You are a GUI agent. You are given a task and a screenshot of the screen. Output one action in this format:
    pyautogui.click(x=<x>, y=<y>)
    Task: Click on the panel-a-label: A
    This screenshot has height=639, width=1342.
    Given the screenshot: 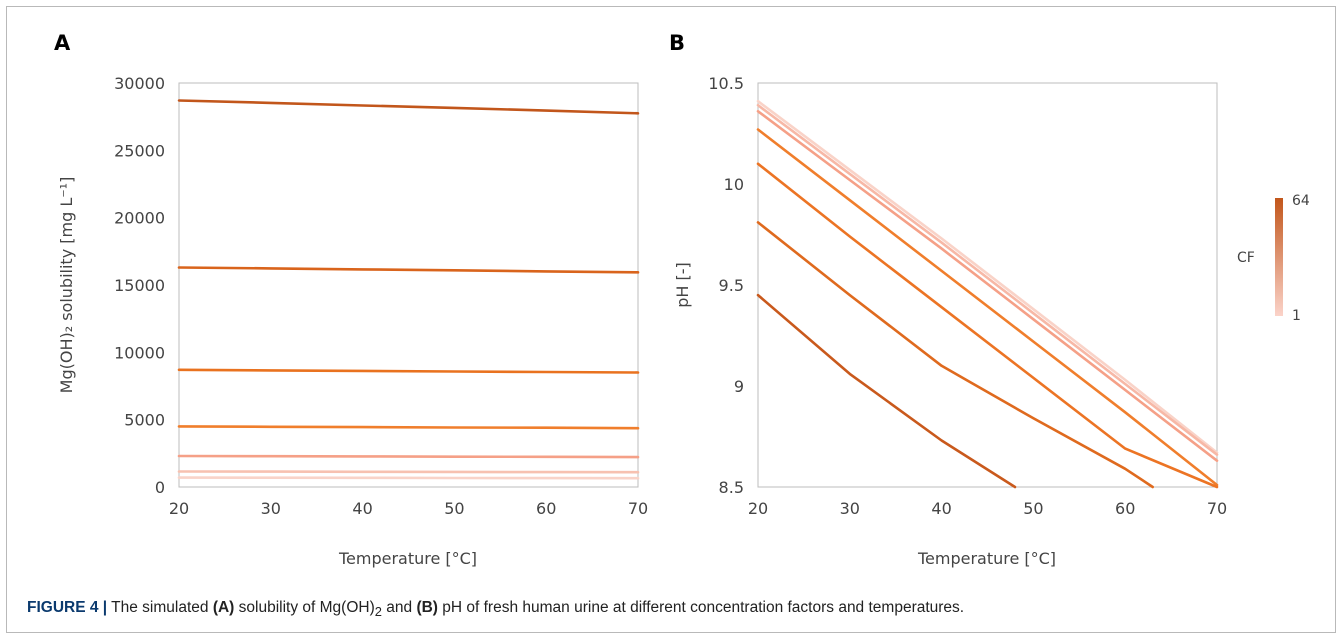 What is the action you would take?
    pyautogui.click(x=62, y=43)
    